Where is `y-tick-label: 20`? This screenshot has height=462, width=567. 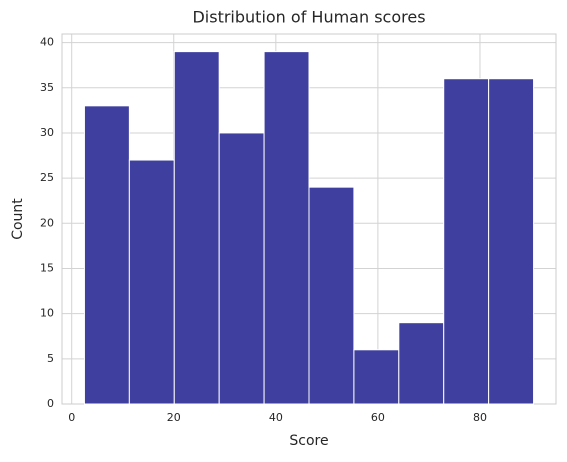 y-tick-label: 20 is located at coordinates (47, 222).